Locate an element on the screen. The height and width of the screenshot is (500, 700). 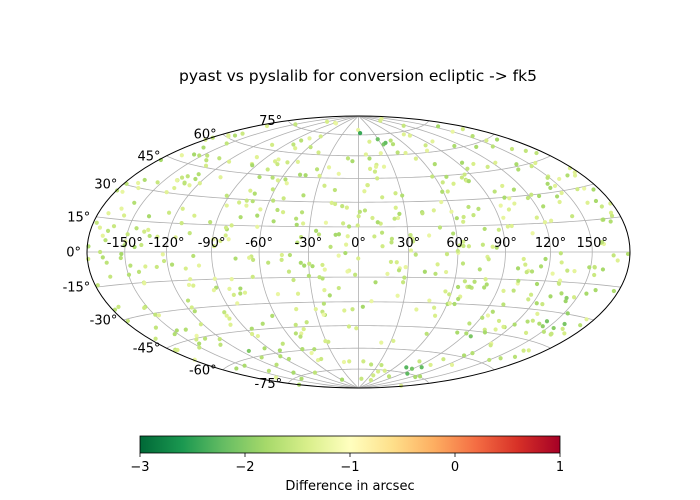
longitude-tick-label: 150° is located at coordinates (592, 243).